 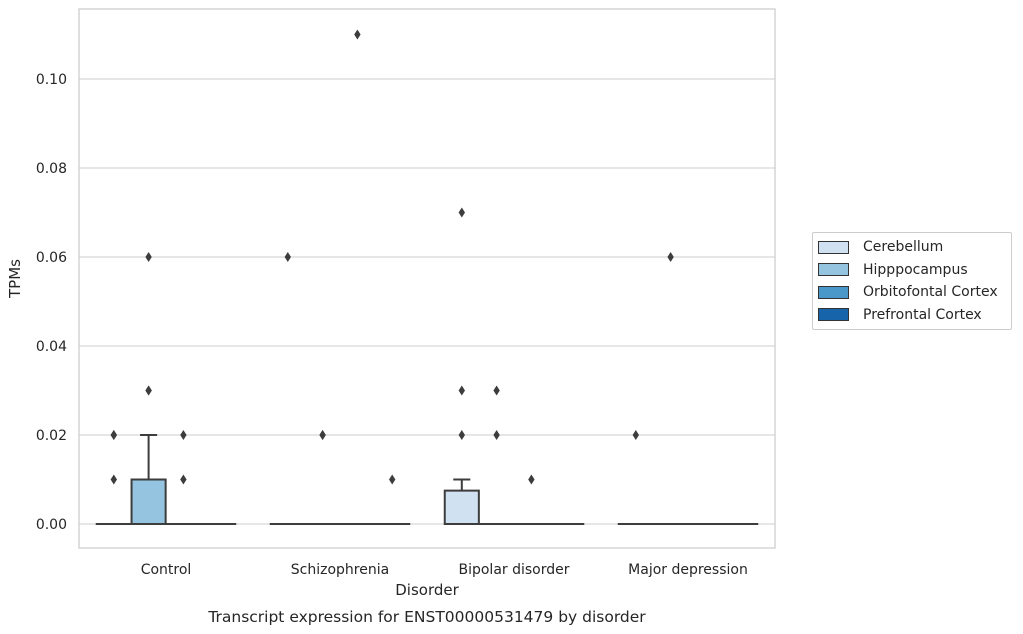 I want to click on x-tick-label: Bipolar disorder, so click(x=513, y=570).